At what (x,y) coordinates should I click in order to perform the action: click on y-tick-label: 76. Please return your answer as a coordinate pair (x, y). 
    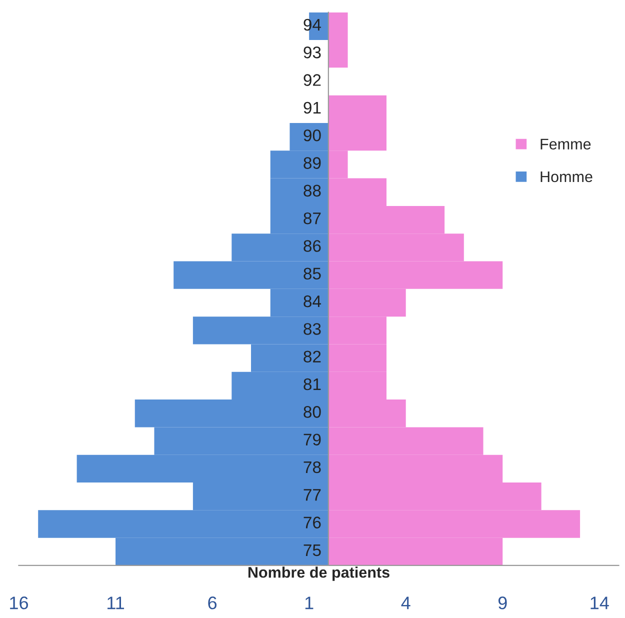
    Looking at the image, I should click on (312, 522).